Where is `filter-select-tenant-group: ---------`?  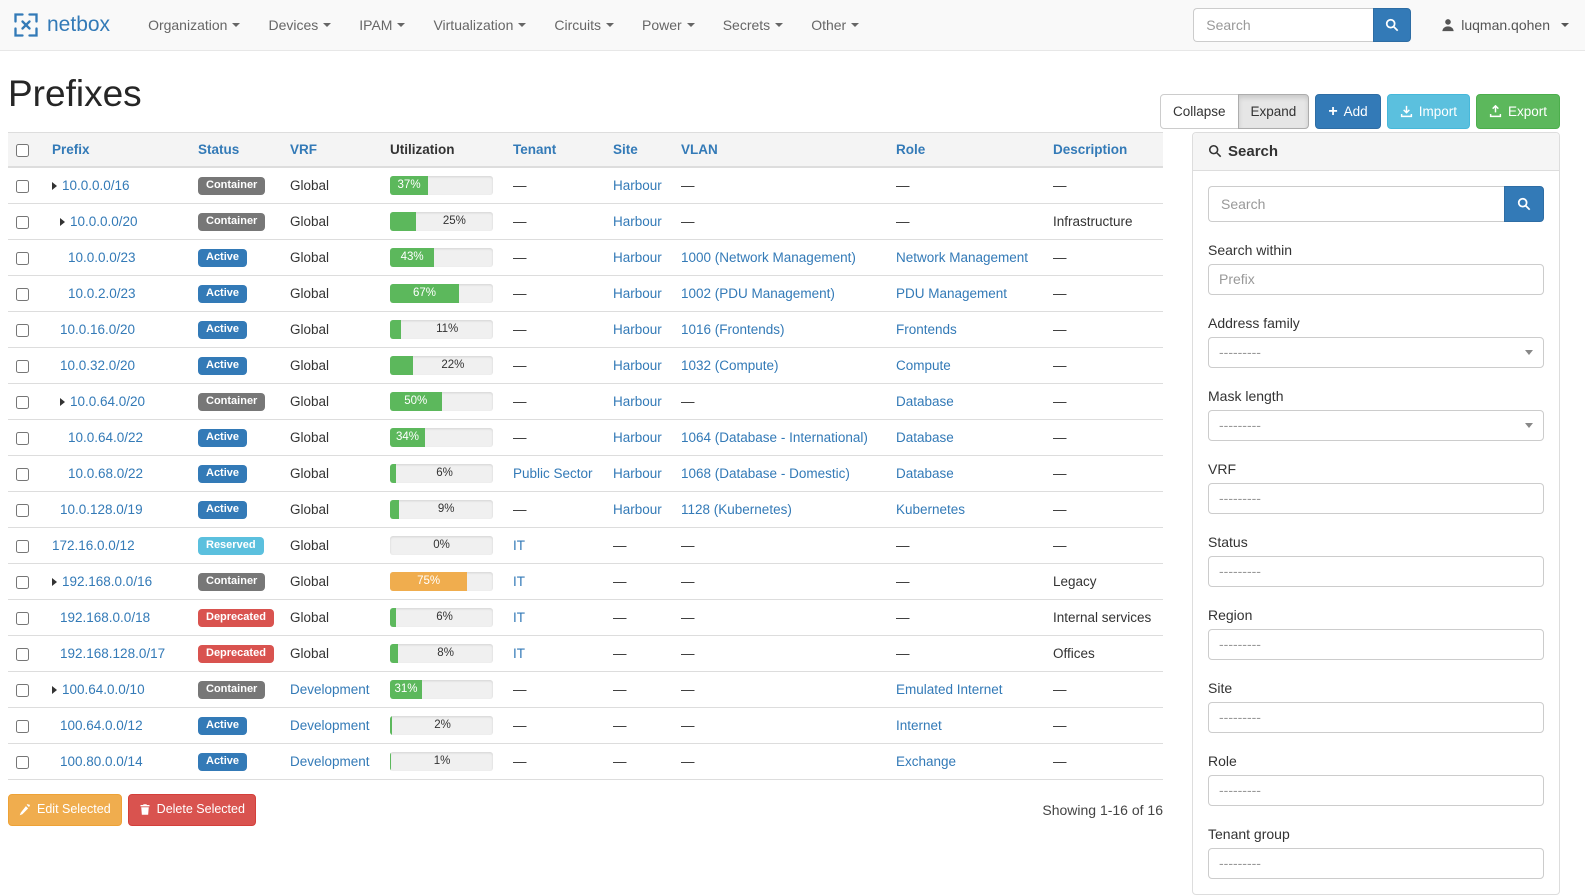
filter-select-tenant-group: --------- is located at coordinates (1376, 863).